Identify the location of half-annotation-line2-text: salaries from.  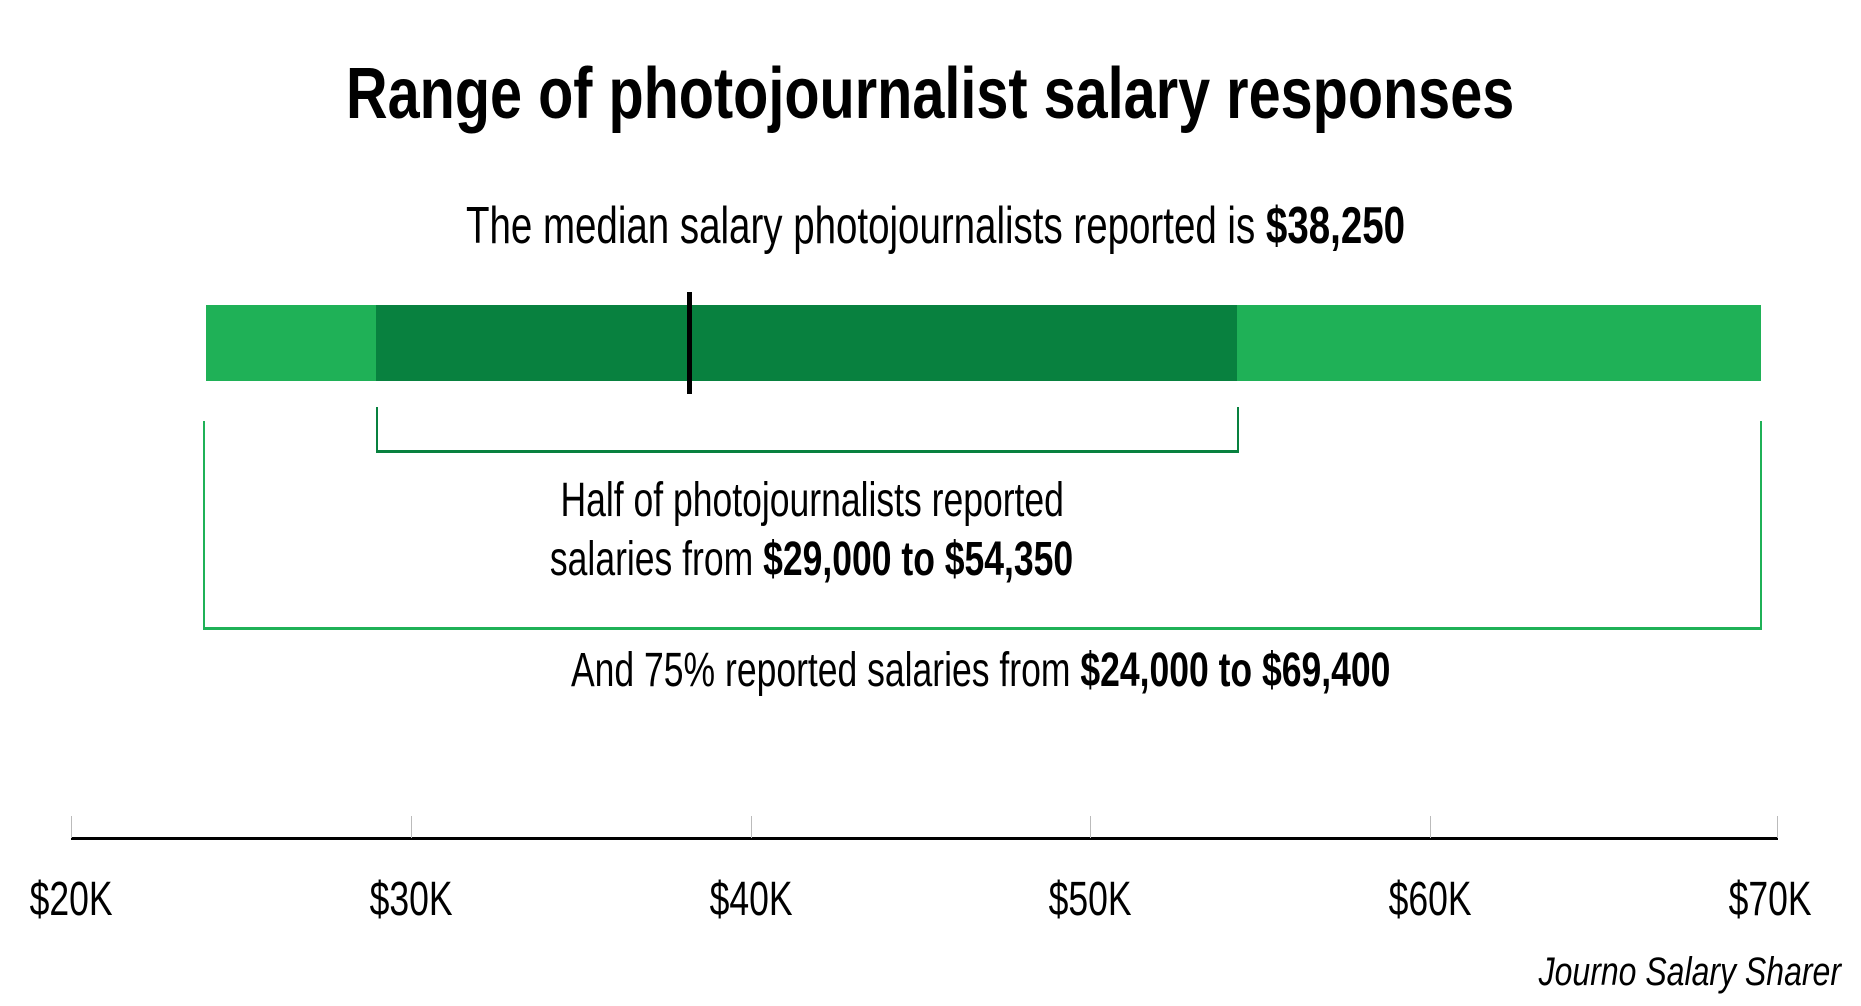
(657, 559).